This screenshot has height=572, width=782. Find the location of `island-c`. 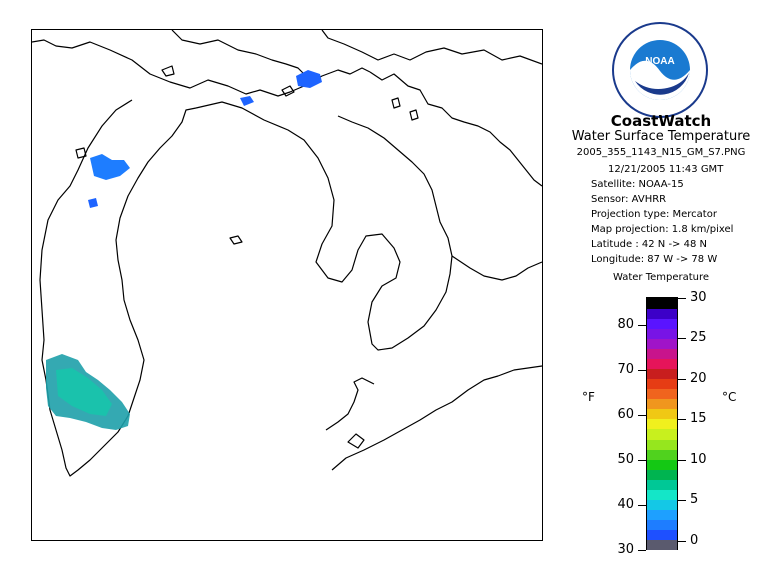

island-c is located at coordinates (396, 103).